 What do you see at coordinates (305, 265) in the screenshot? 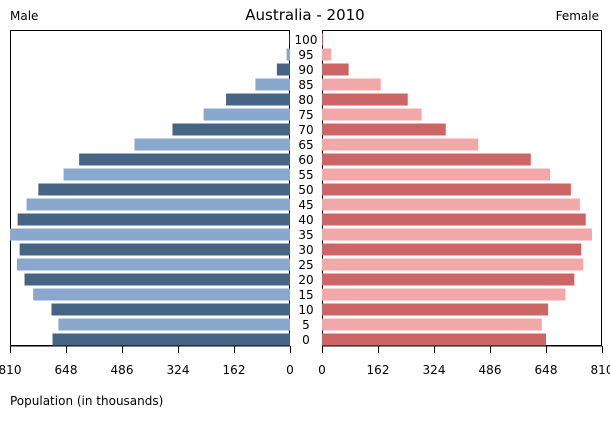
I see `age-label-25: 25` at bounding box center [305, 265].